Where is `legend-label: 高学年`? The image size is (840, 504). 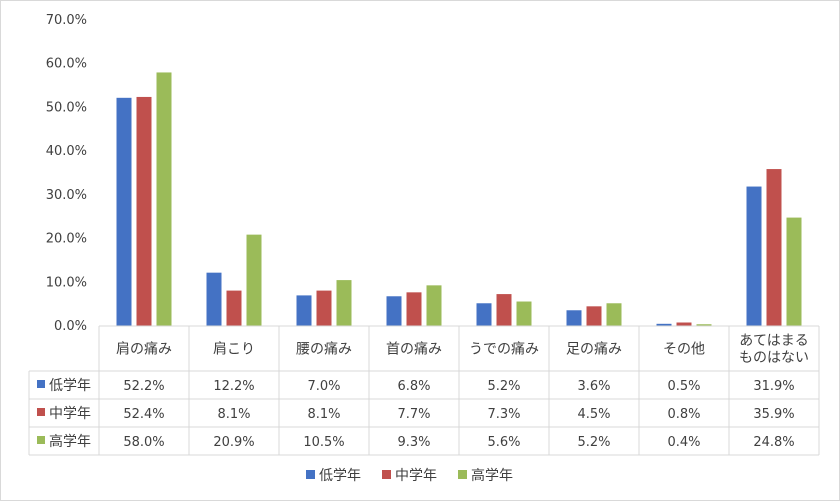
legend-label: 高学年 is located at coordinates (492, 475).